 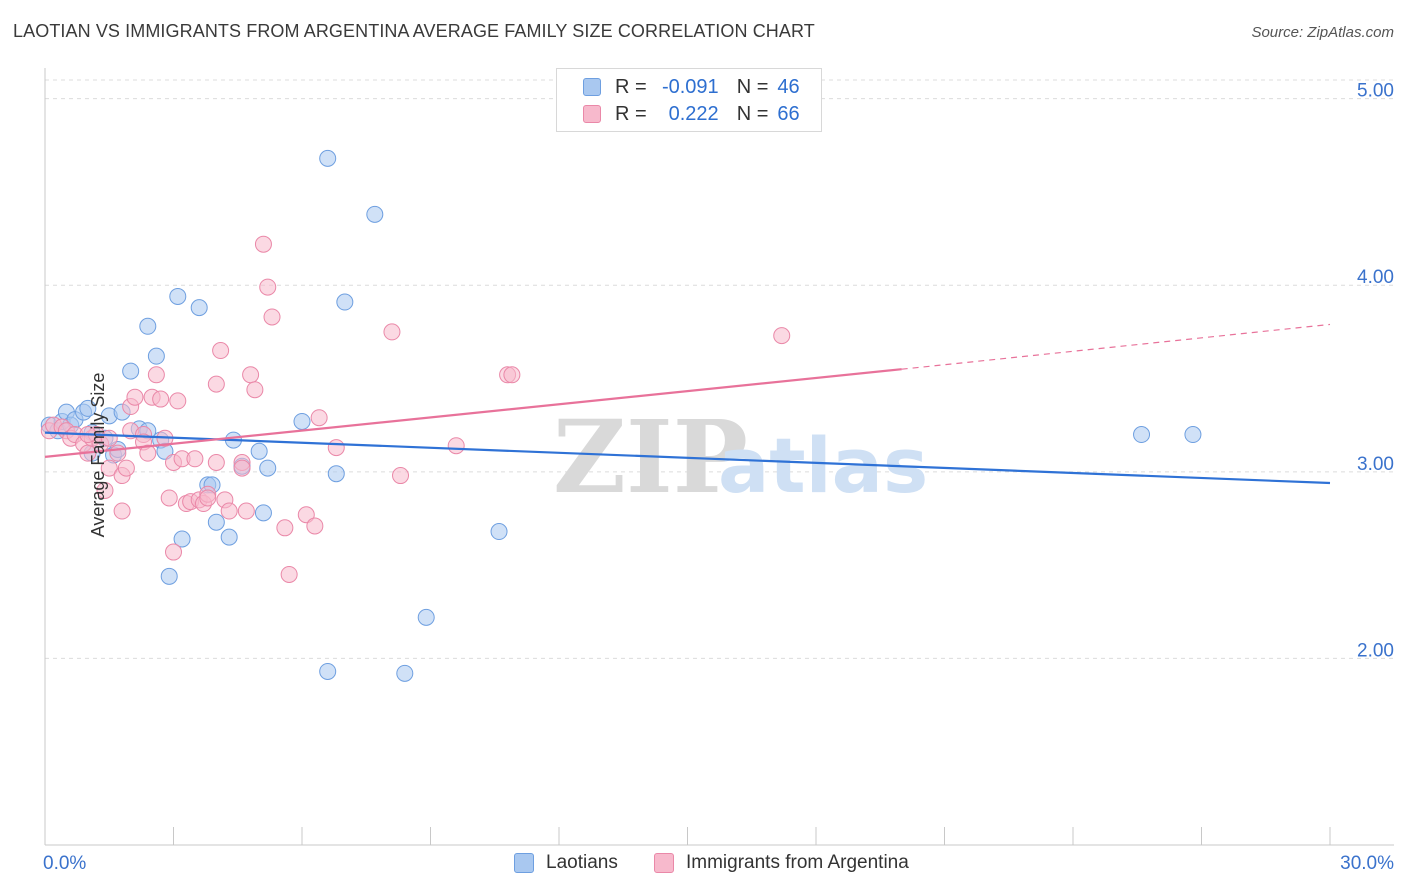 I want to click on legend-swatch-laotians, so click(x=524, y=863).